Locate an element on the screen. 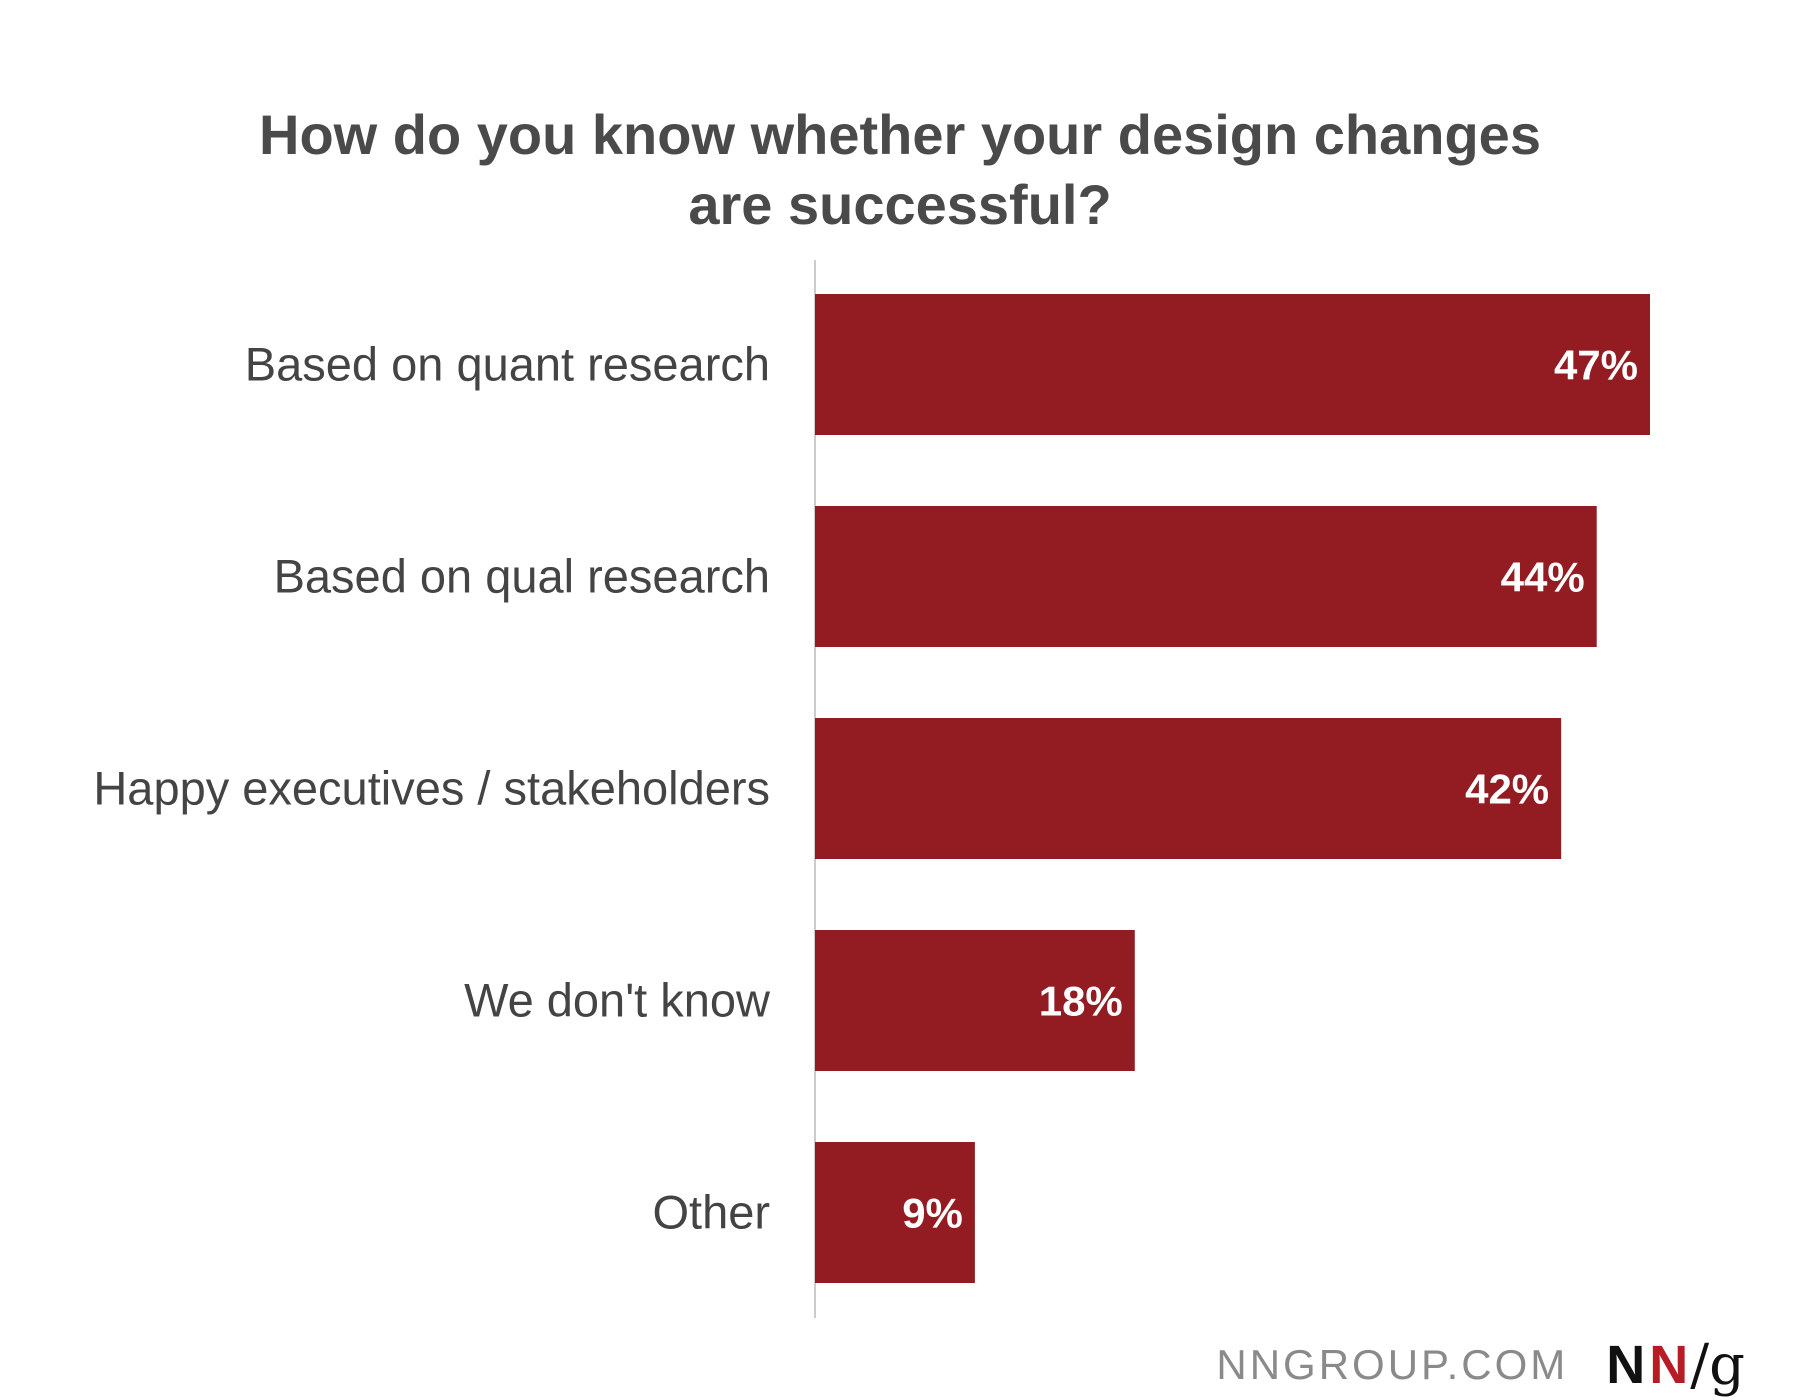  value-label-2: 42% is located at coordinates (1507, 789).